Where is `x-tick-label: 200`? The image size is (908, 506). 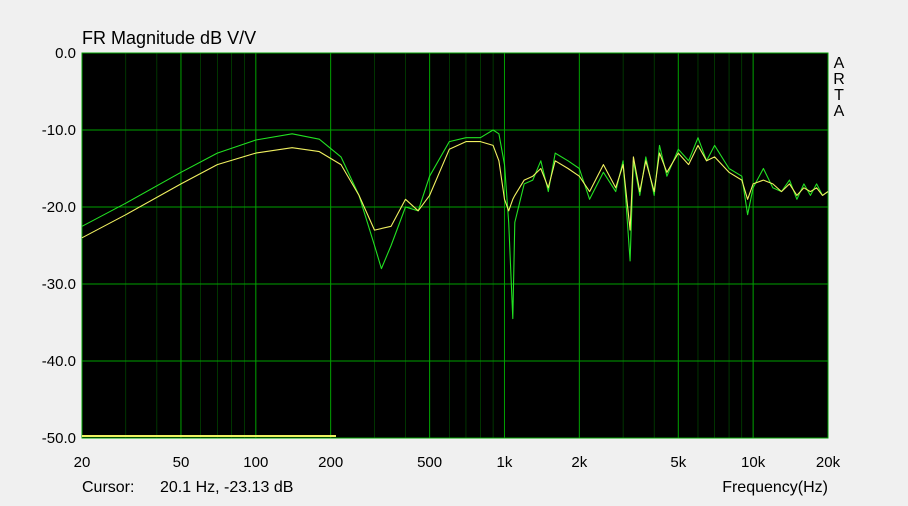 x-tick-label: 200 is located at coordinates (330, 462).